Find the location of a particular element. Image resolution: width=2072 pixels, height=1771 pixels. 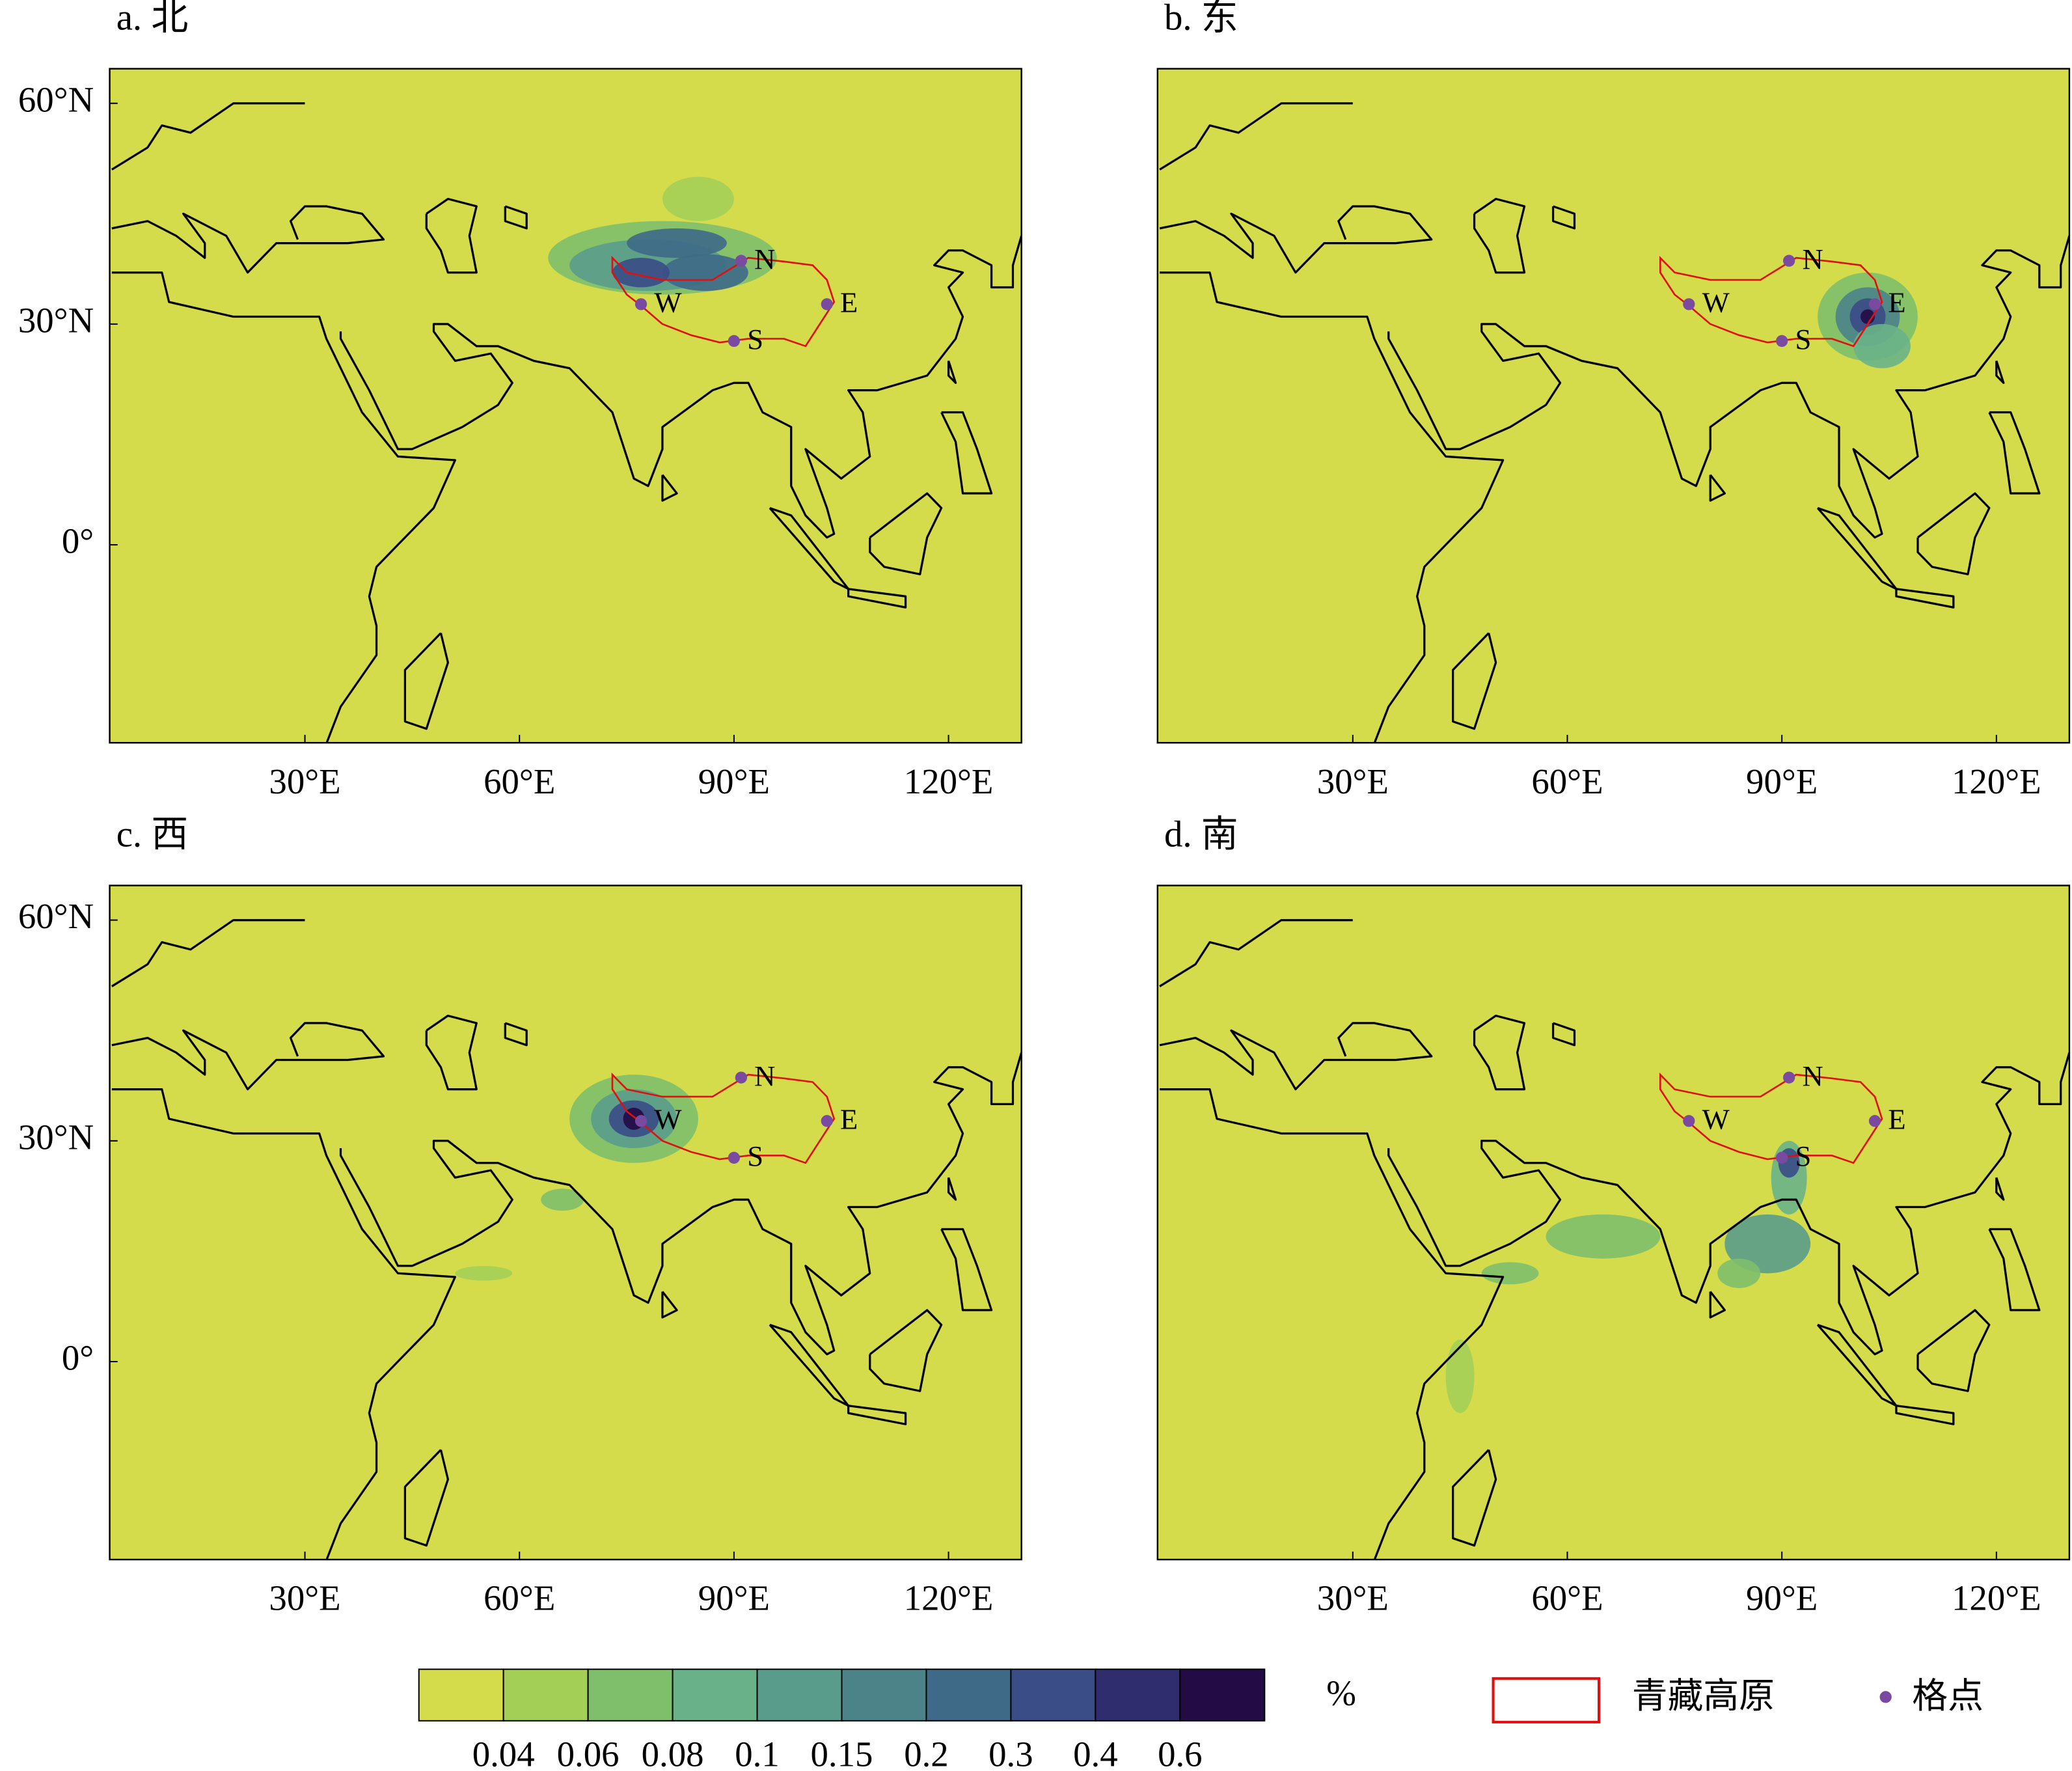

colorbar-label: 0.6 is located at coordinates (1180, 1753).